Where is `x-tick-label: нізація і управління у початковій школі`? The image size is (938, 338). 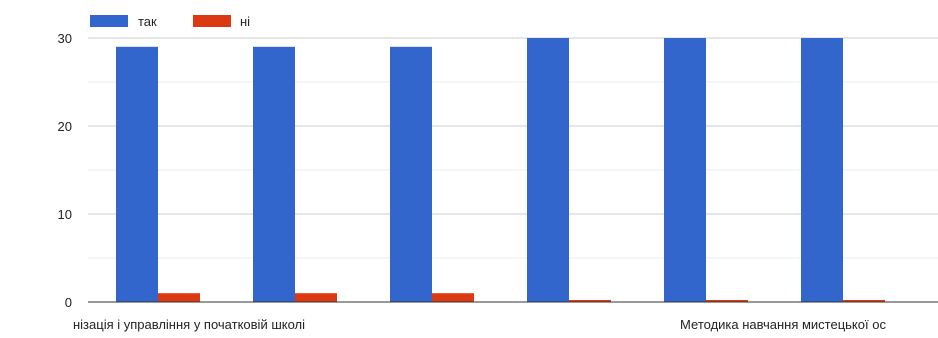
x-tick-label: нізація і управління у початковій школі is located at coordinates (189, 324).